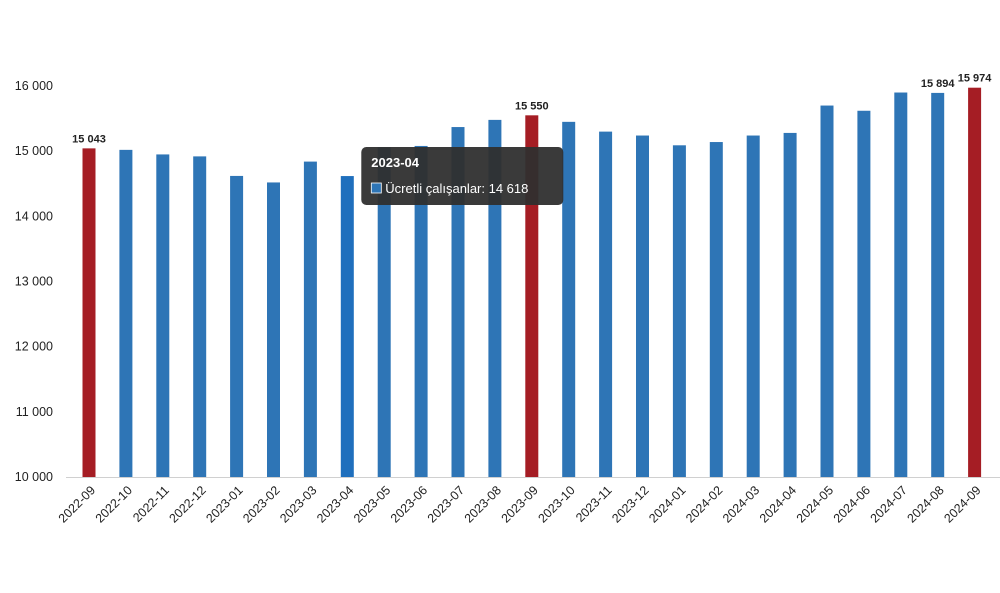 This screenshot has height=593, width=1000. Describe the element at coordinates (298, 504) in the screenshot. I see `x-tick-label: 2023-03` at that location.